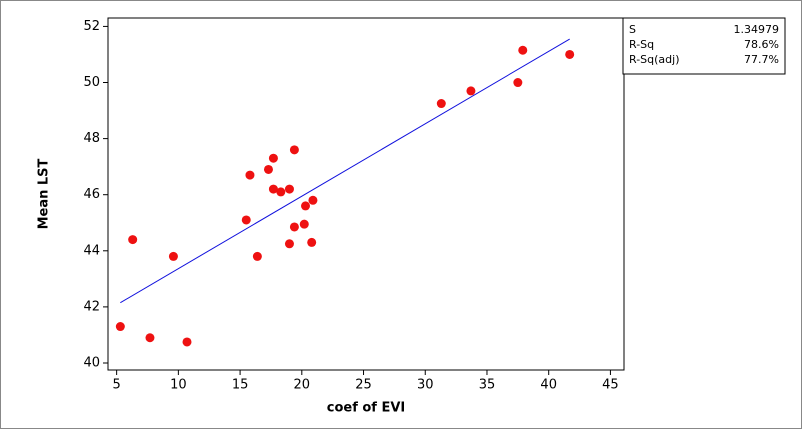  What do you see at coordinates (363, 385) in the screenshot?
I see `x-tick-label: 25` at bounding box center [363, 385].